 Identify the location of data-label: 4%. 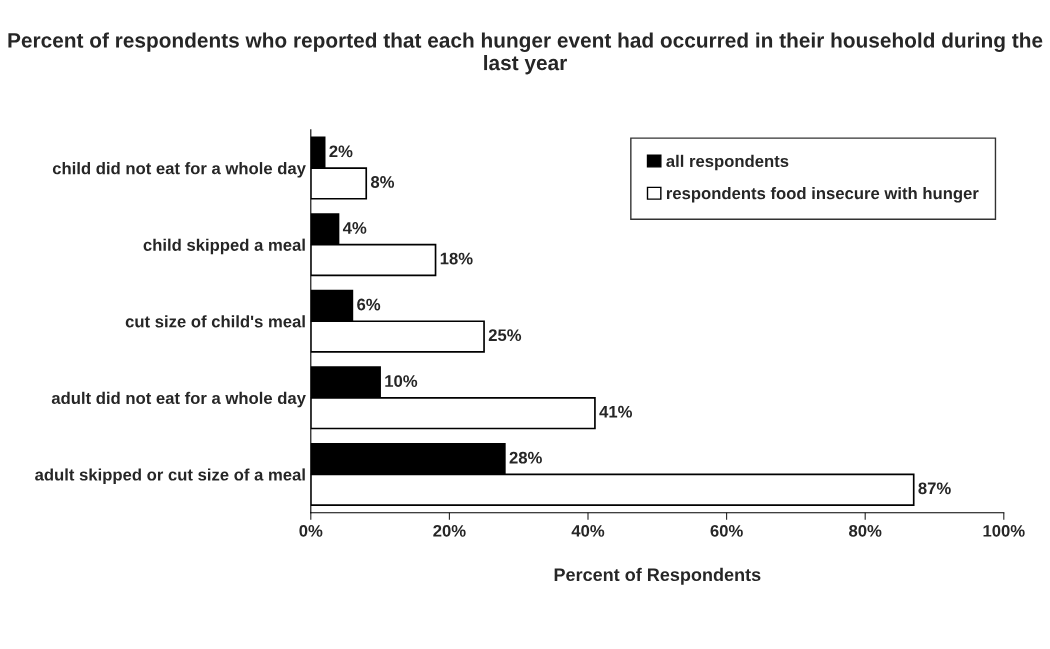
(354, 228).